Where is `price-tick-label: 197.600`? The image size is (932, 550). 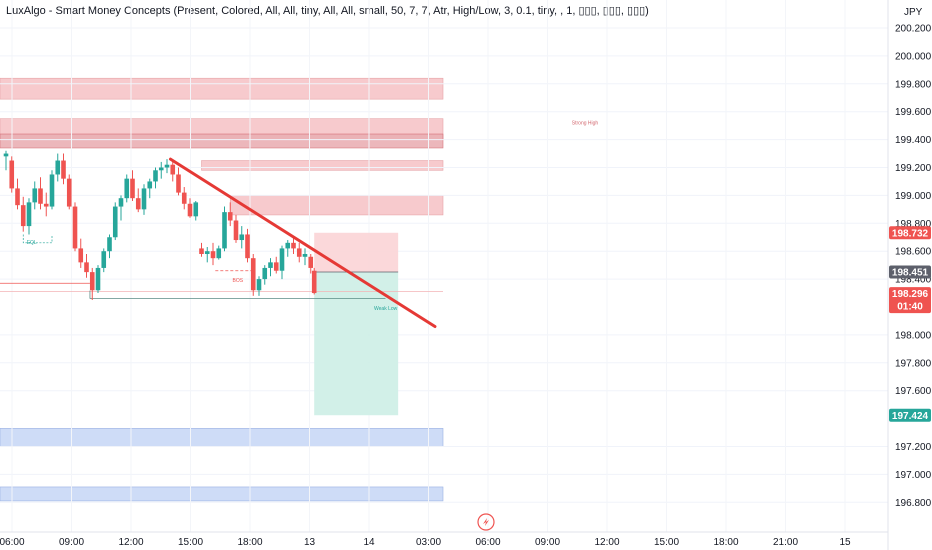 price-tick-label: 197.600 is located at coordinates (913, 391).